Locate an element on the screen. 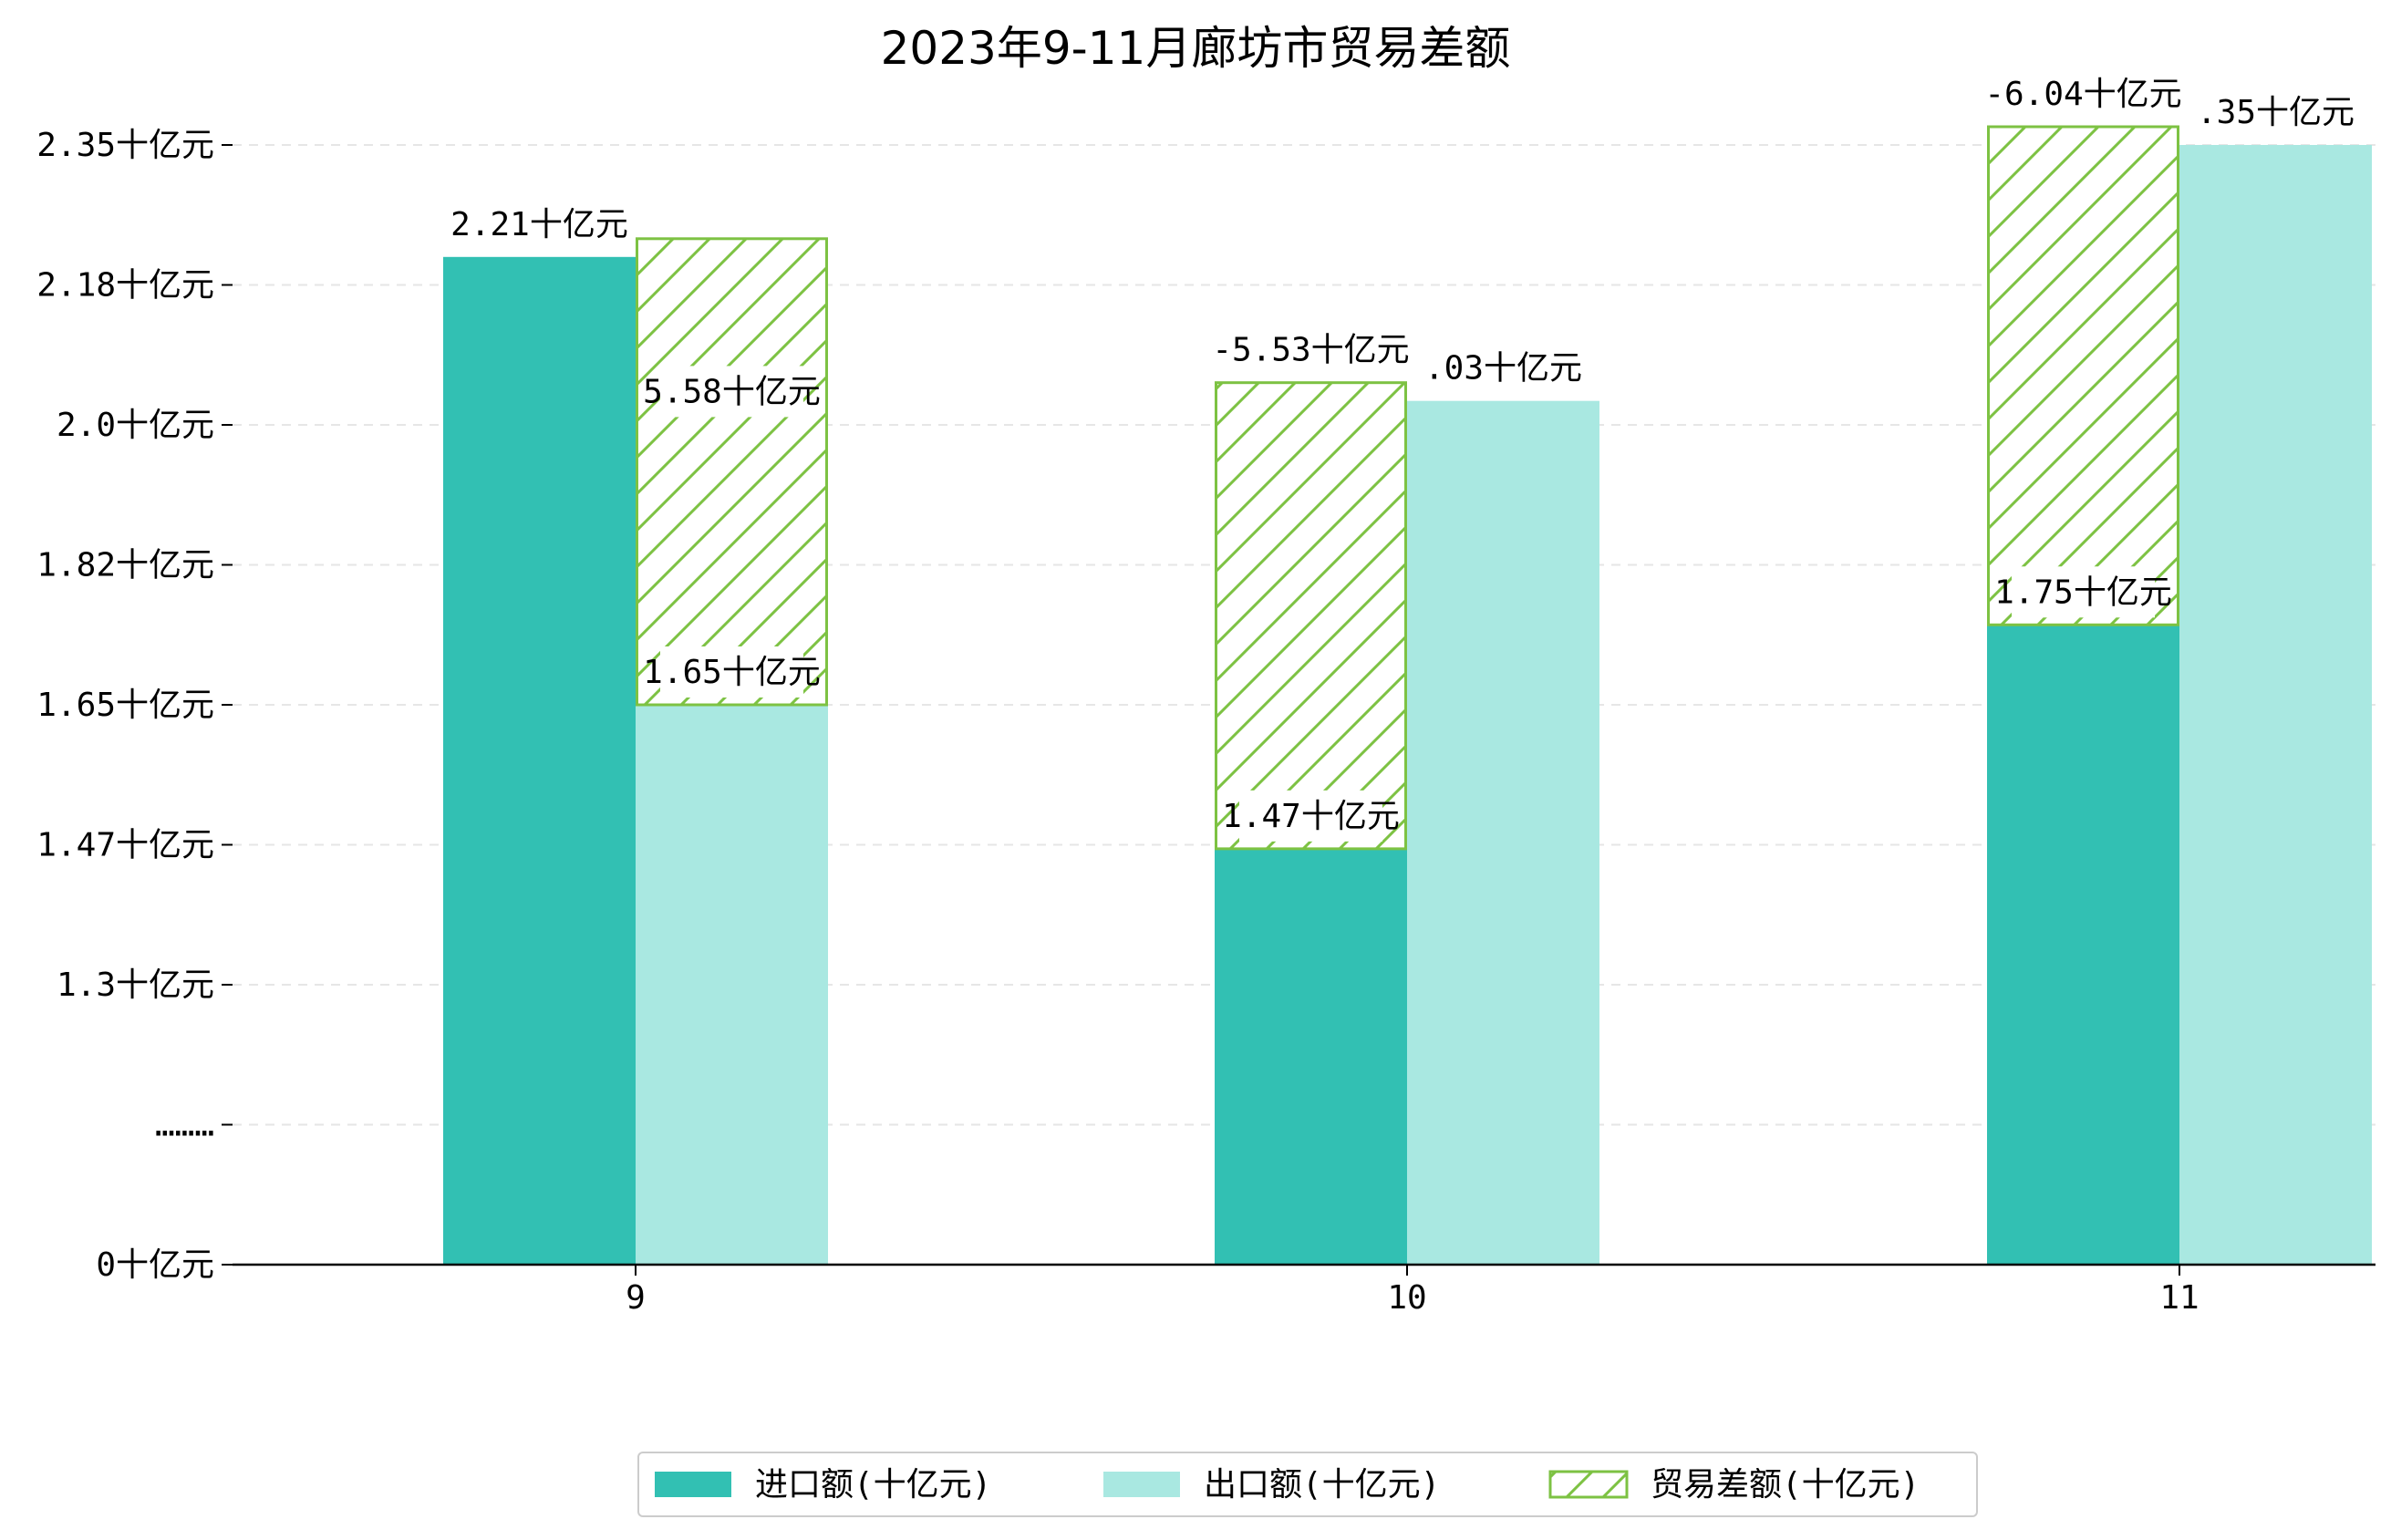  data-label: -6.04十亿元 is located at coordinates (2082, 94).